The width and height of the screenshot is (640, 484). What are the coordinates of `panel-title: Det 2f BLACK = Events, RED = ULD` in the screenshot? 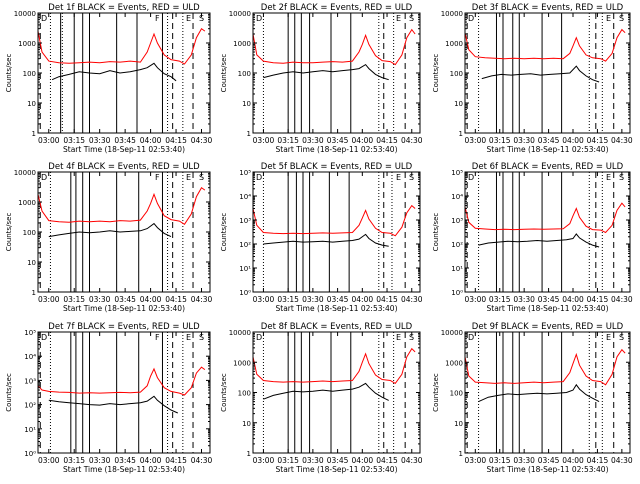 It's located at (337, 8).